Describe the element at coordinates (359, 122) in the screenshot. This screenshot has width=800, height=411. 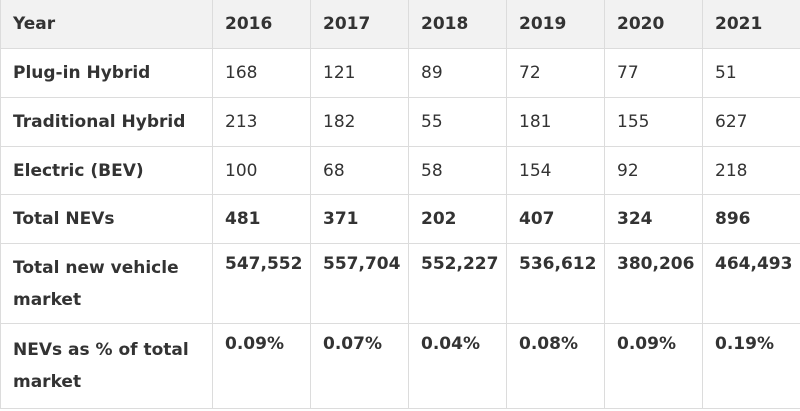
I see `table-cell: 182` at that location.